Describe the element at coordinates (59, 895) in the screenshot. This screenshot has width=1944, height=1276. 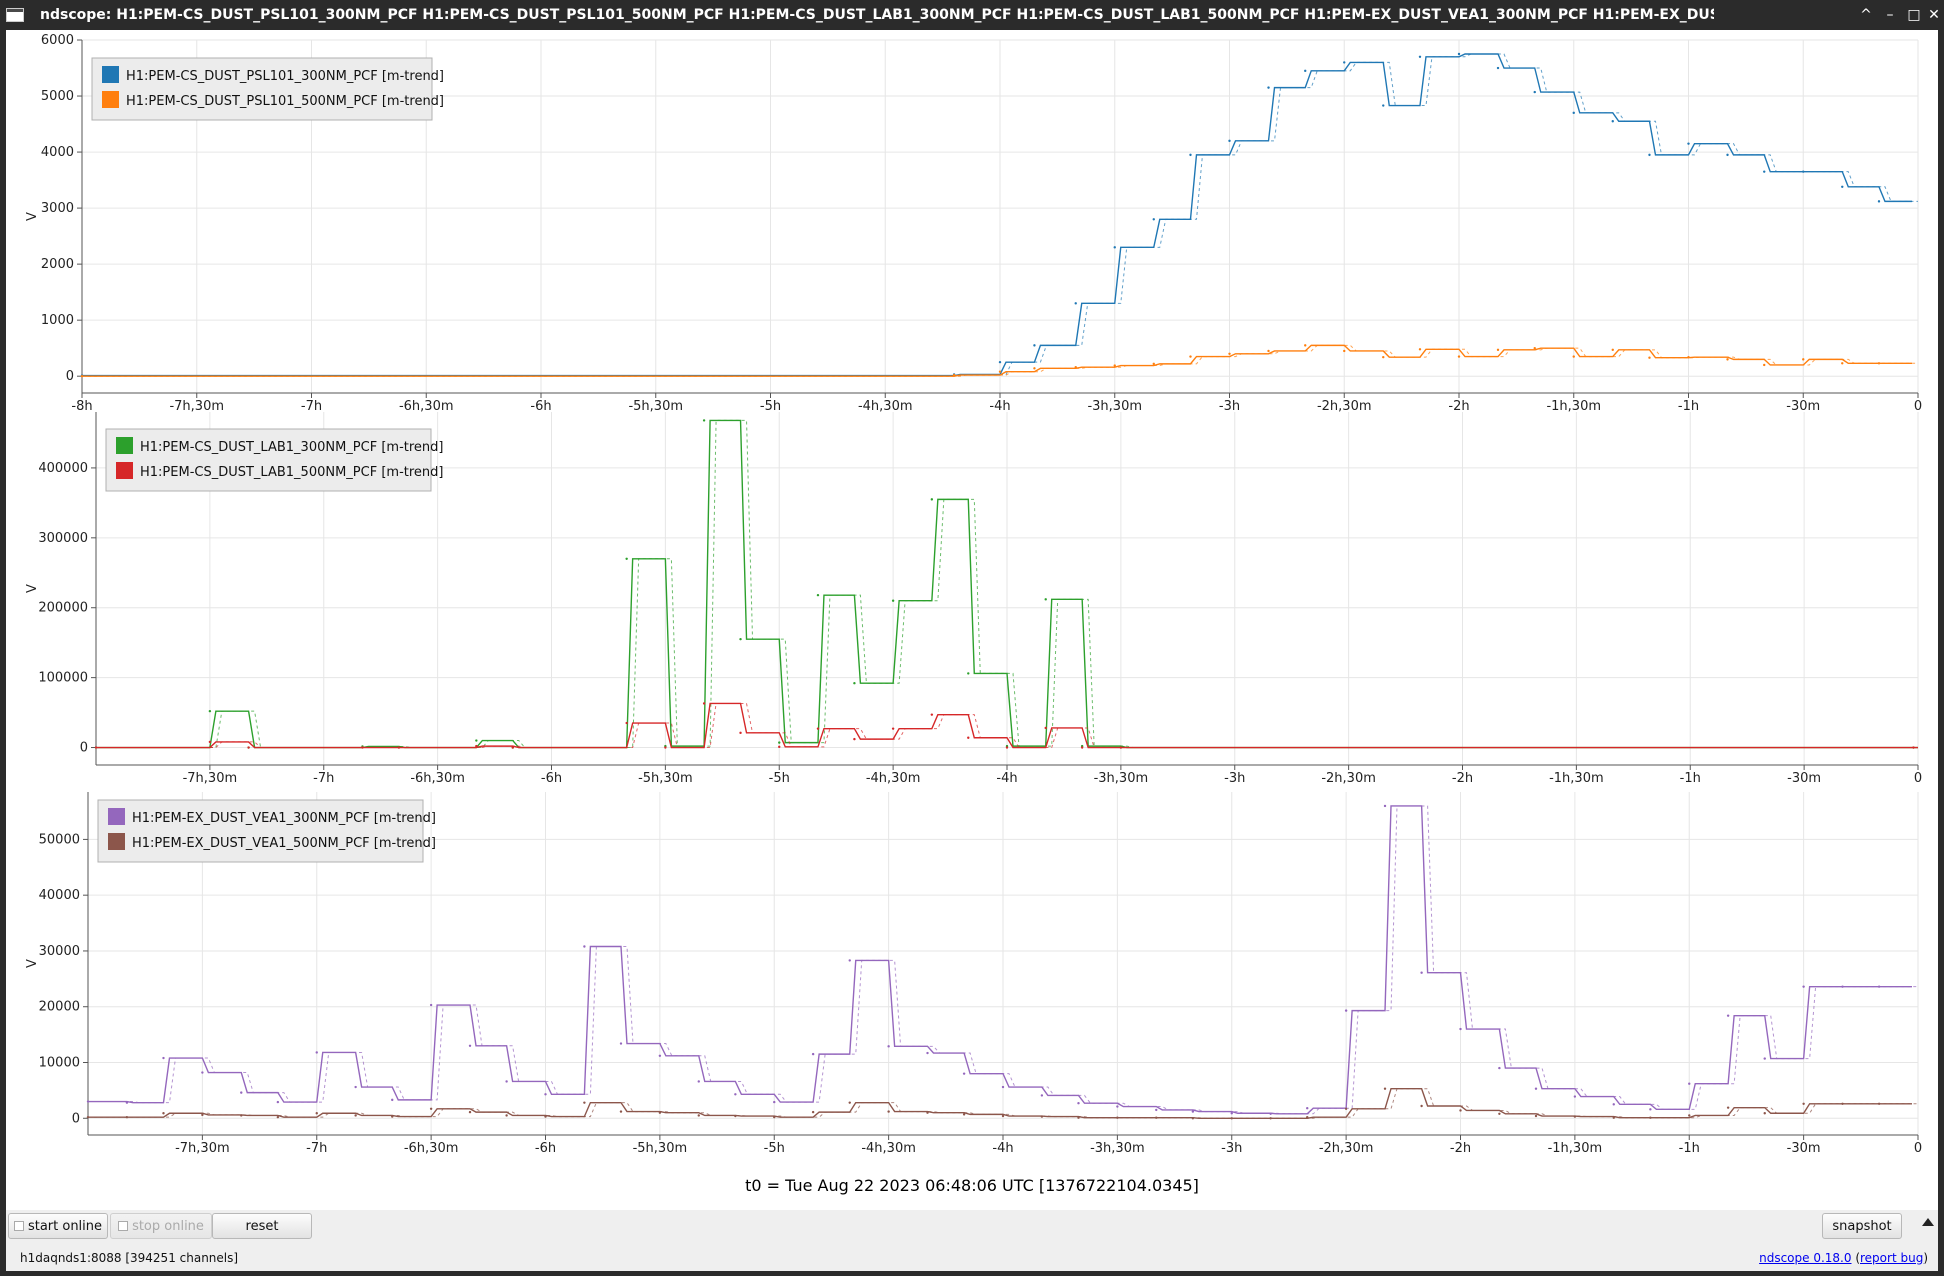
I see `y-tick-label: 40000` at that location.